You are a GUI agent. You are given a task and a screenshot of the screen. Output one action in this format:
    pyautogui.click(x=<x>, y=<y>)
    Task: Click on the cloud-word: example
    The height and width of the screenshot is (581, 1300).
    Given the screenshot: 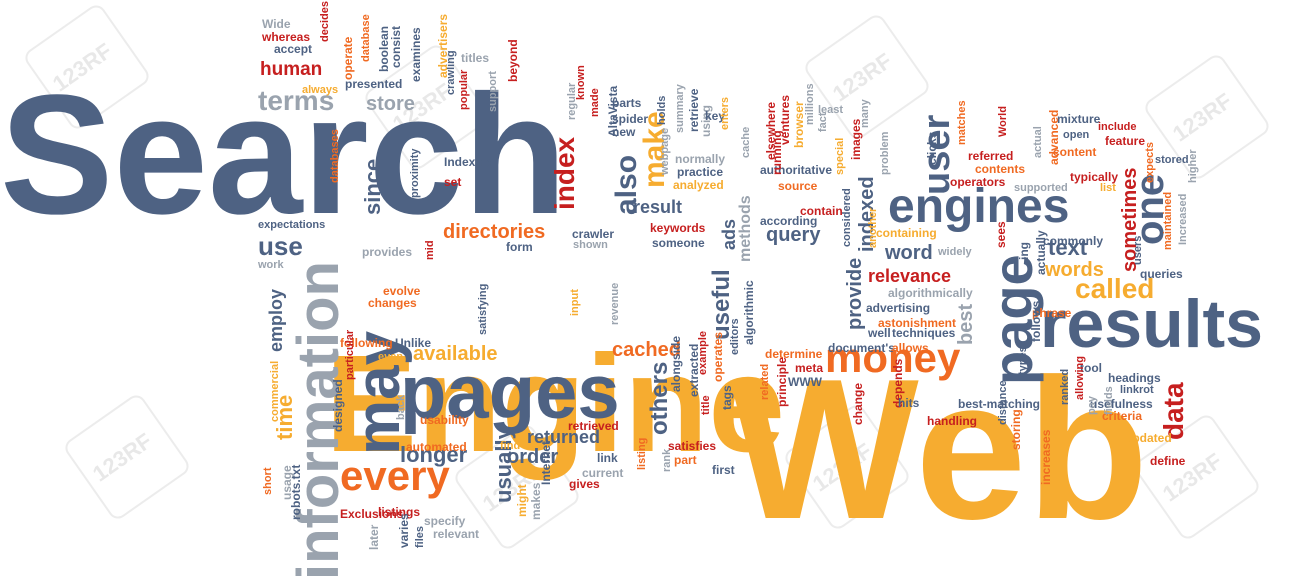 What is the action you would take?
    pyautogui.click(x=703, y=352)
    